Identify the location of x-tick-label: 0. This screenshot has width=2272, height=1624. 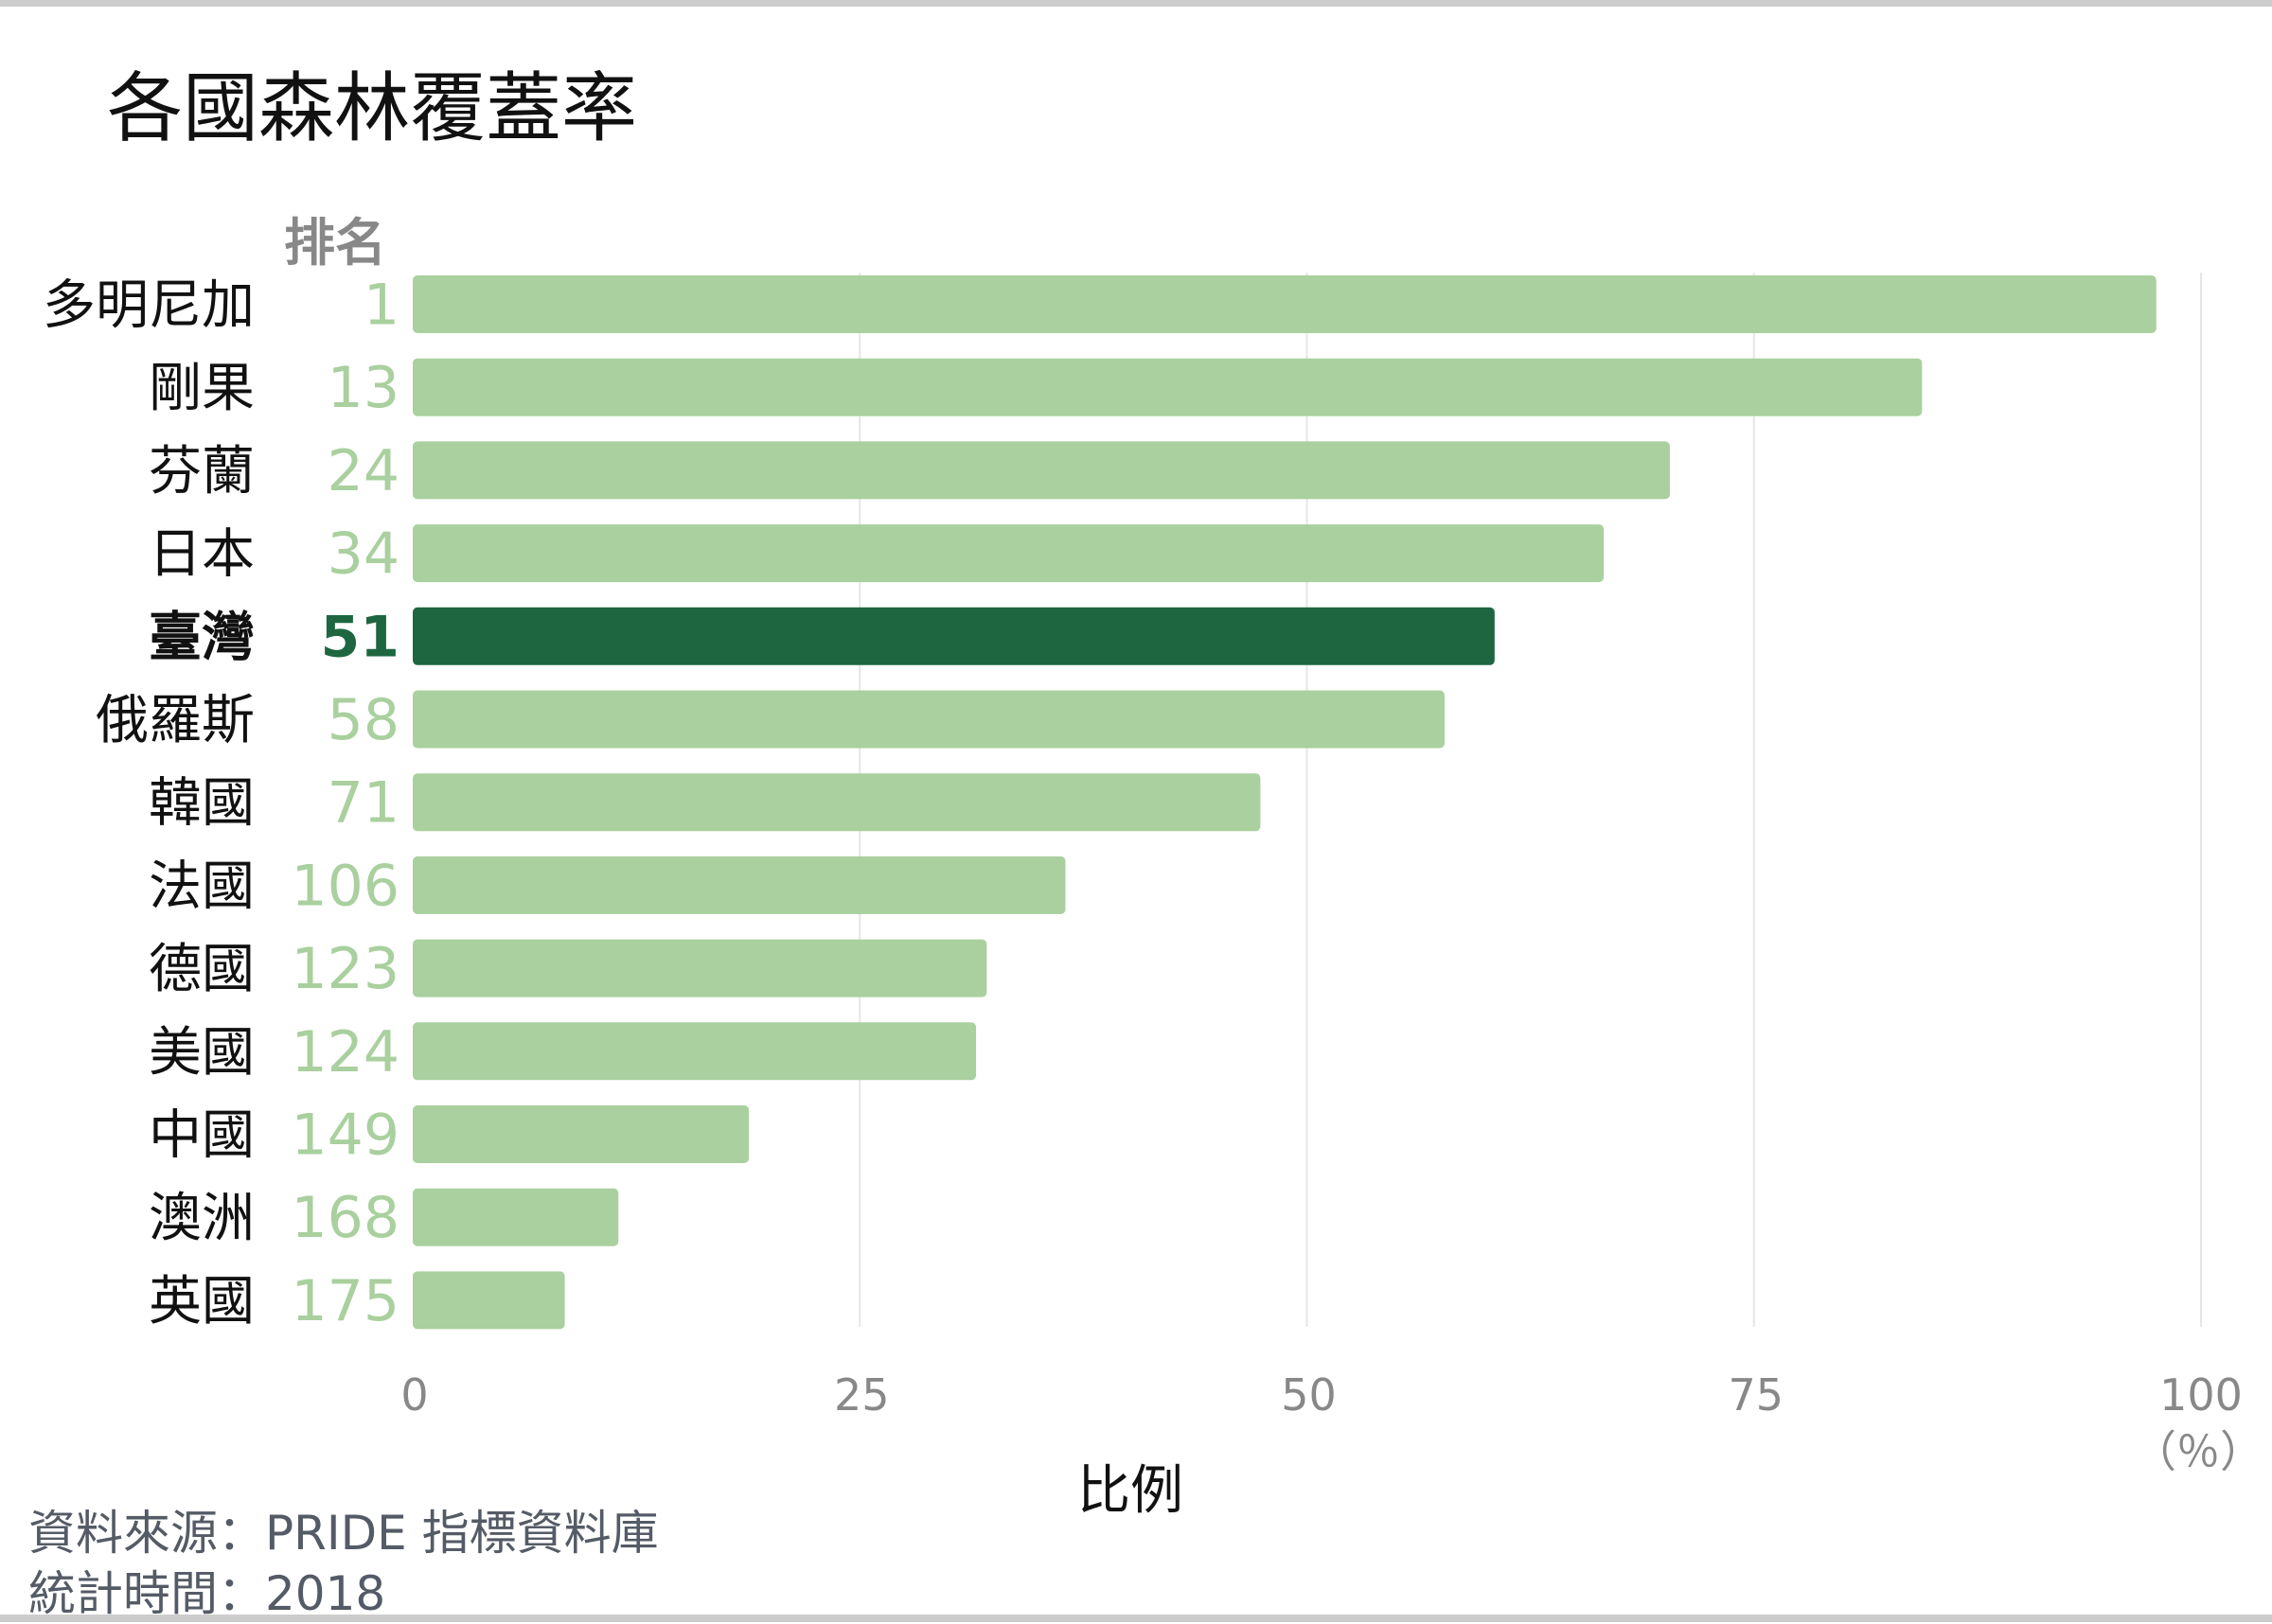
(414, 1395).